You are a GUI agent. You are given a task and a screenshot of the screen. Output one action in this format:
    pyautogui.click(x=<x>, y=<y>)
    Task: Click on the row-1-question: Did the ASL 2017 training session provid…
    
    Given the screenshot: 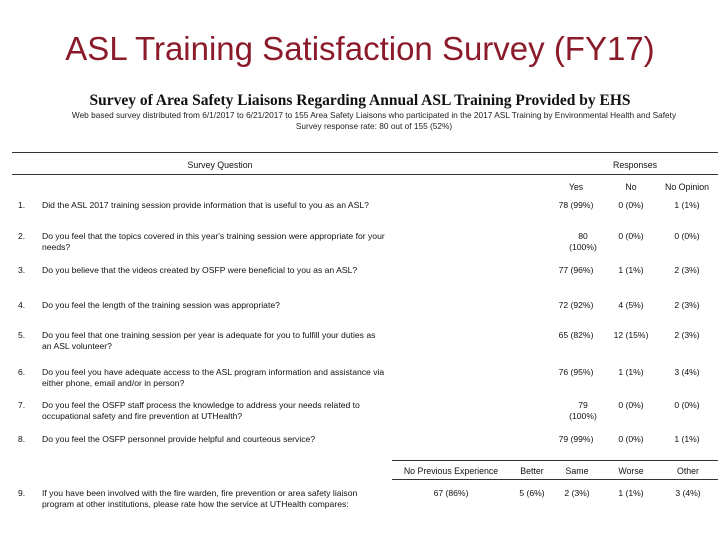 What is the action you would take?
    pyautogui.click(x=205, y=205)
    